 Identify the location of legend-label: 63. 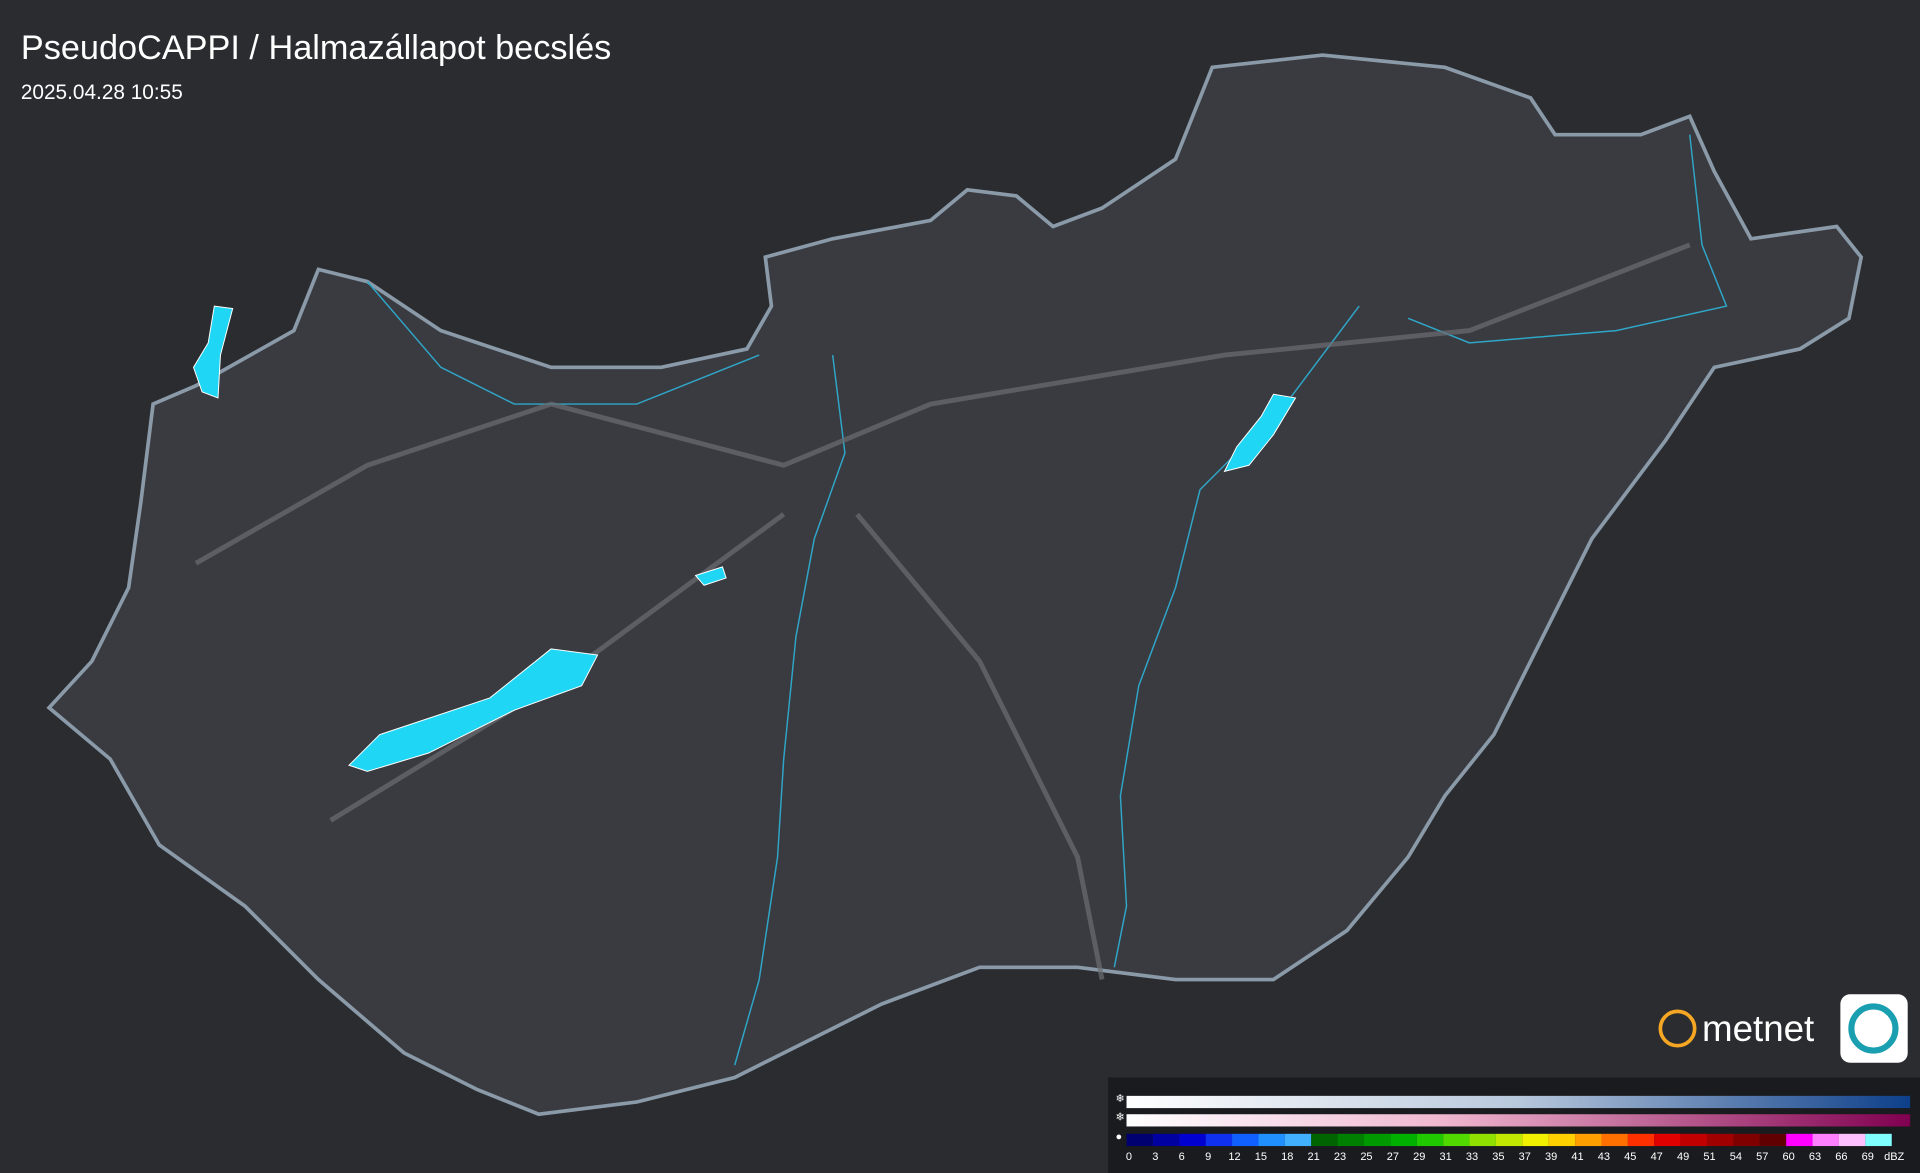
(1815, 1157).